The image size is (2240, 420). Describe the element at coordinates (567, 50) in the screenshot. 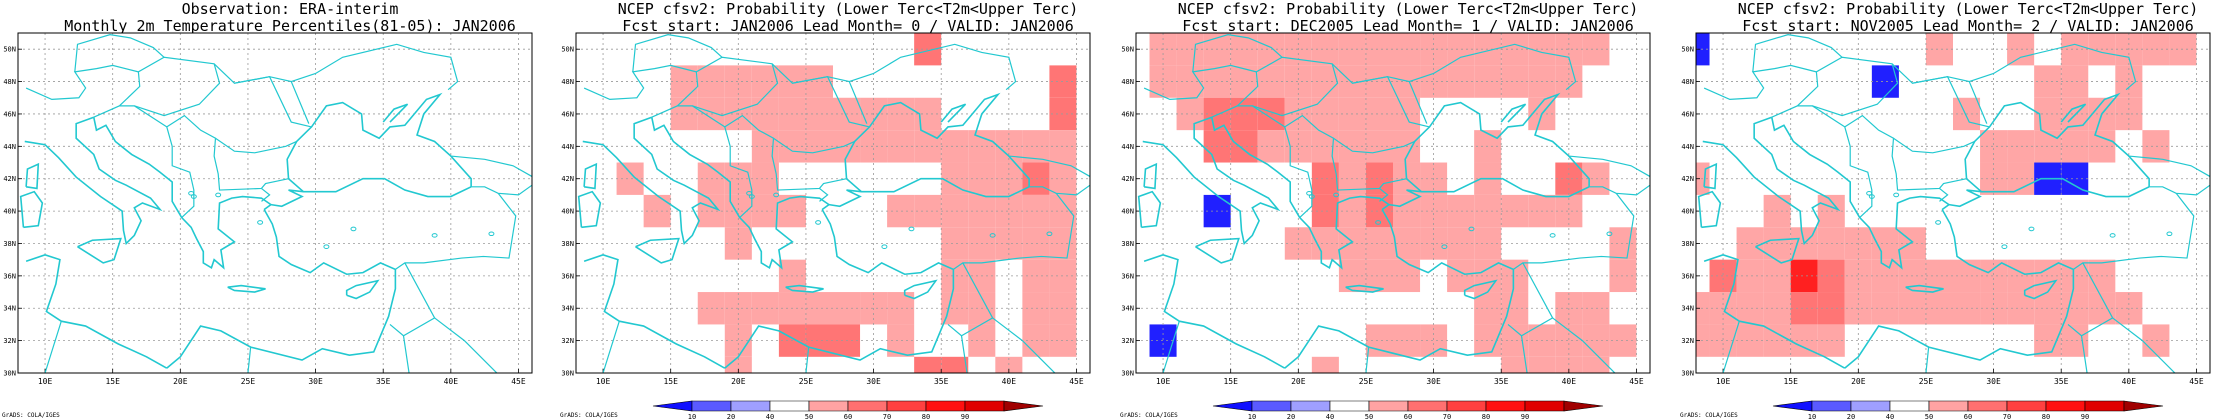

I see `lat-tick-label: 50N` at that location.